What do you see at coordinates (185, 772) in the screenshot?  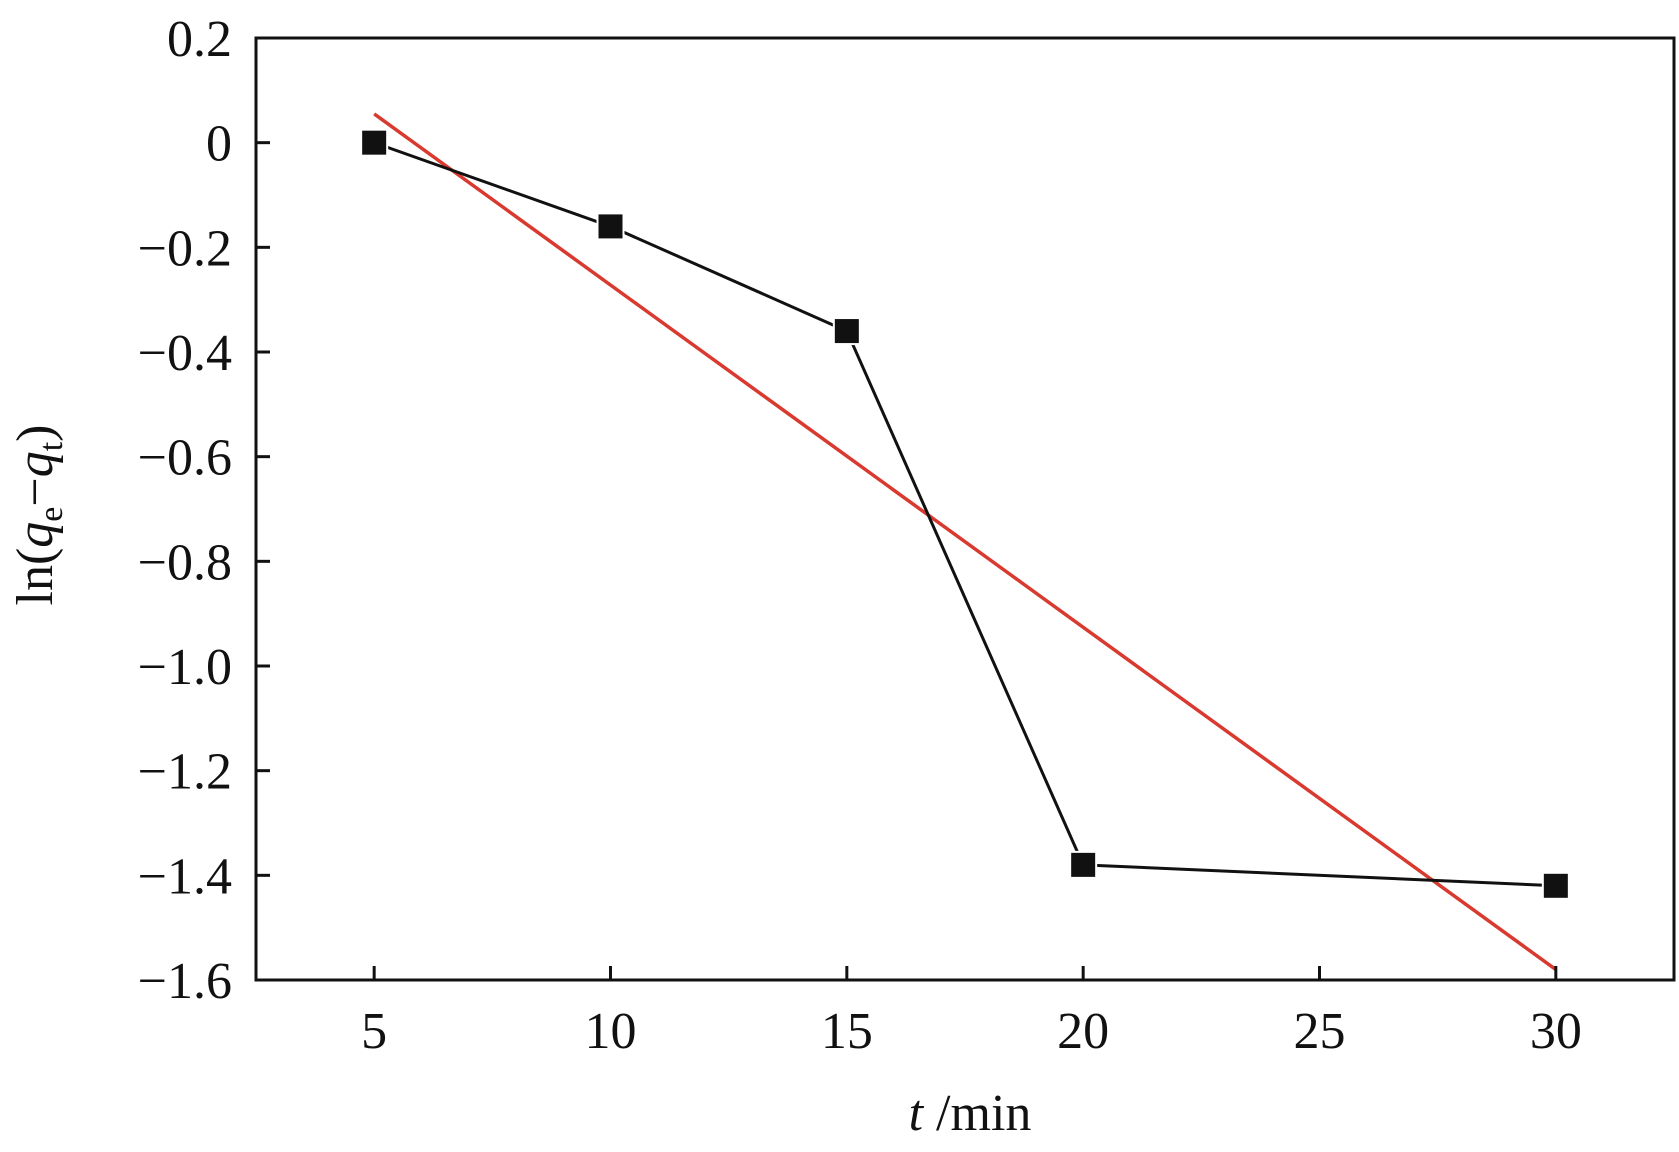 I see `y-tick-label-7: −1.2` at bounding box center [185, 772].